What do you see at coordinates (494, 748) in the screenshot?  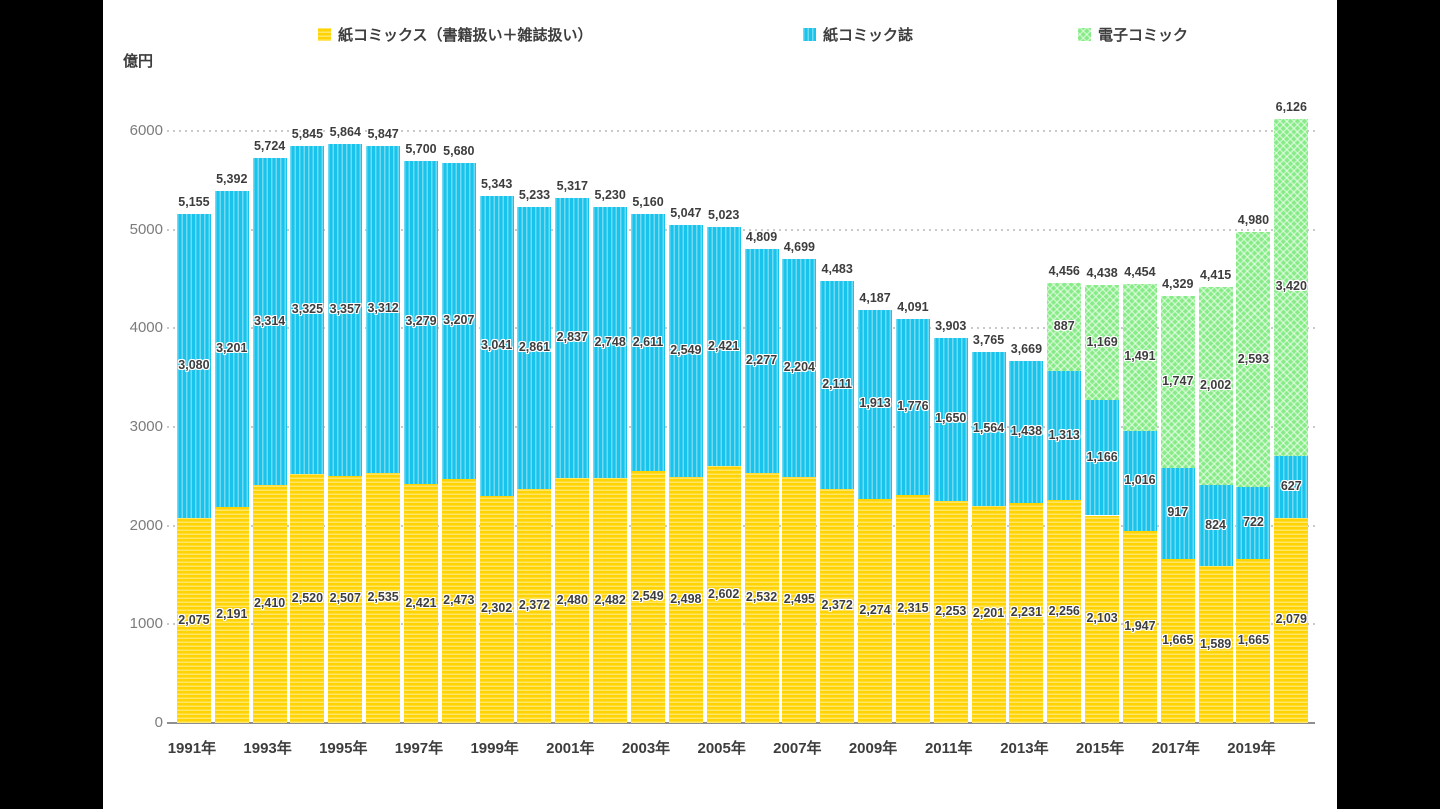 I see `x-axis-tick-label: 1999年` at bounding box center [494, 748].